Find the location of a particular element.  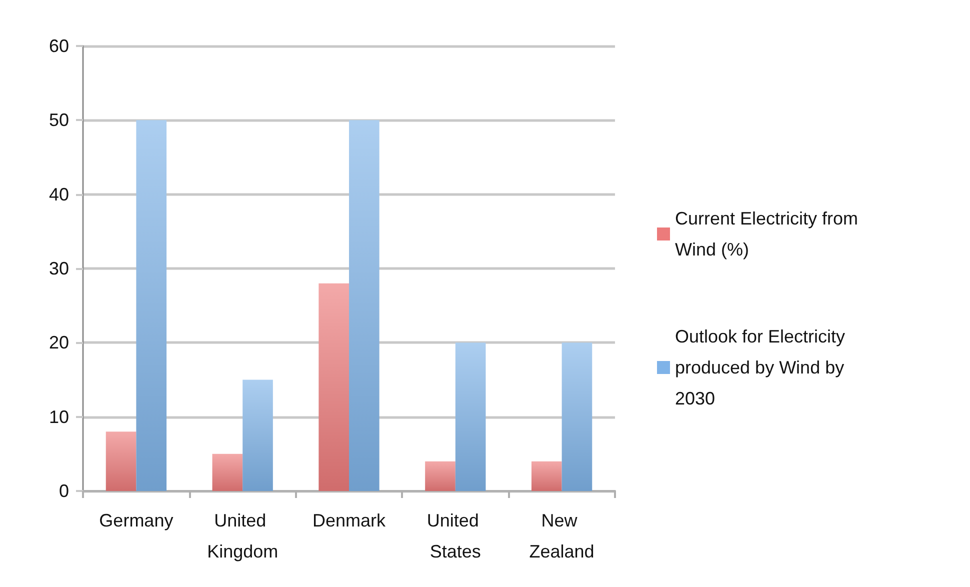

x-tick-label: Germany is located at coordinates (136, 520).